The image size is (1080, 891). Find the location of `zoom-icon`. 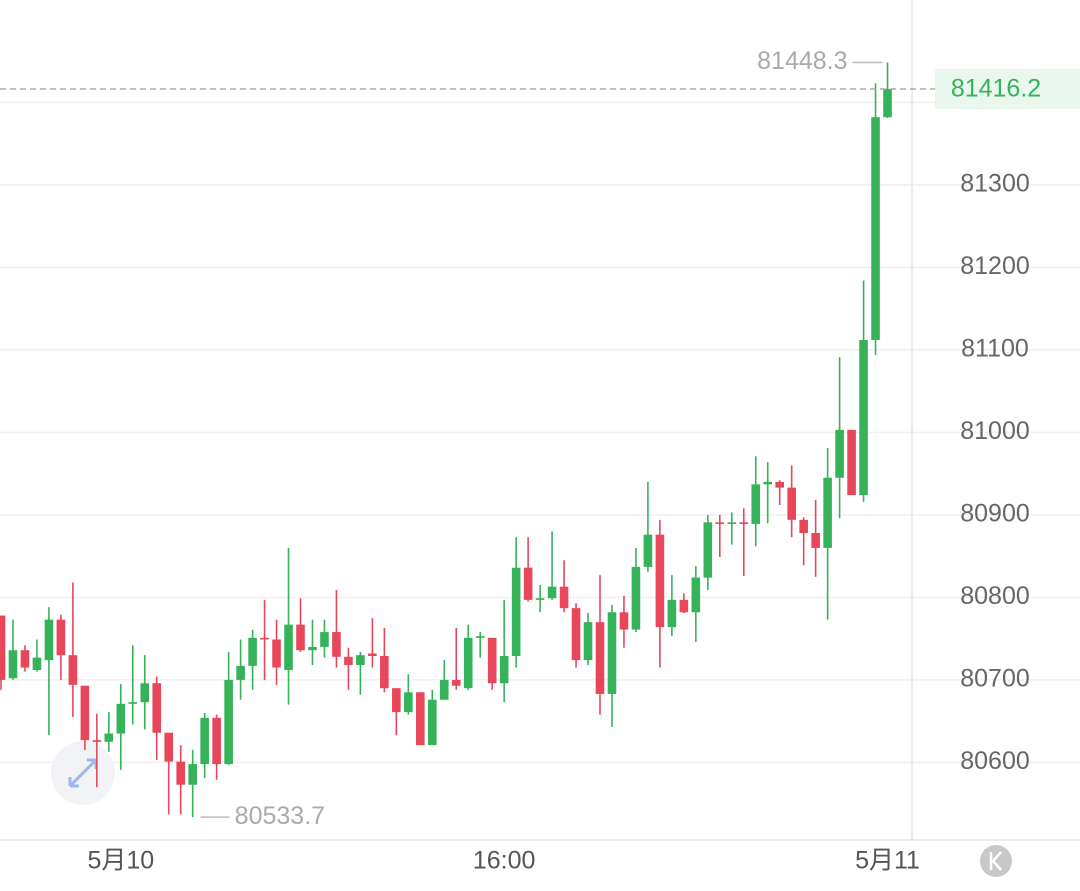

zoom-icon is located at coordinates (83, 773).